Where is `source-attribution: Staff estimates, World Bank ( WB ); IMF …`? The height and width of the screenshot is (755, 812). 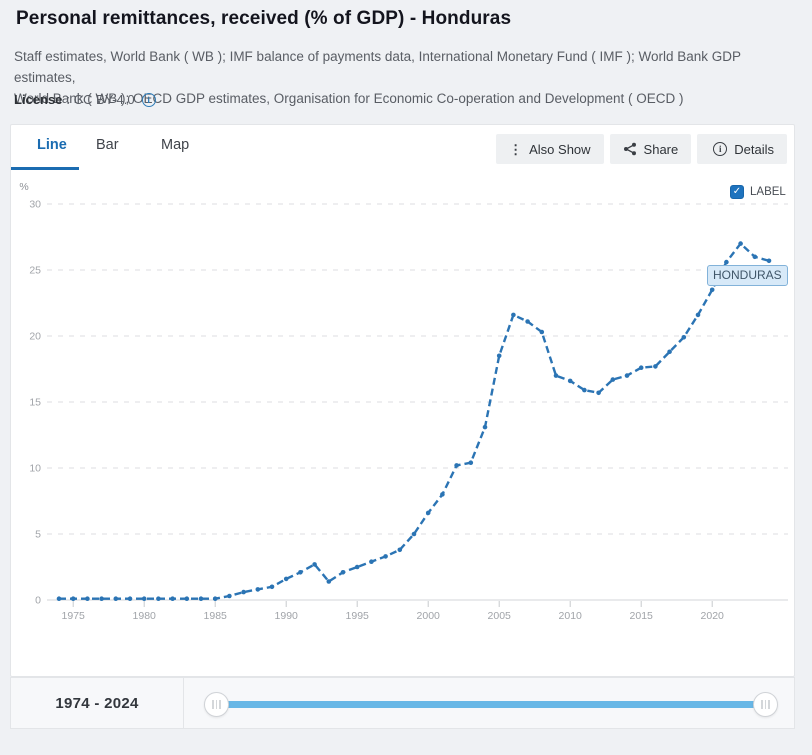 source-attribution: Staff estimates, World Bank ( WB ); IMF … is located at coordinates (407, 77).